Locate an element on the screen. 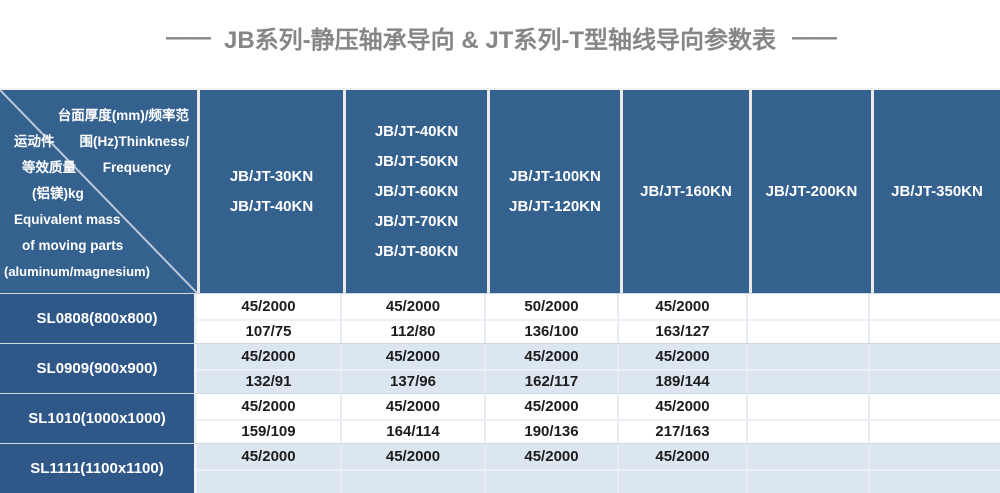 The image size is (1000, 493). data-cell: 50/2000 is located at coordinates (550, 306).